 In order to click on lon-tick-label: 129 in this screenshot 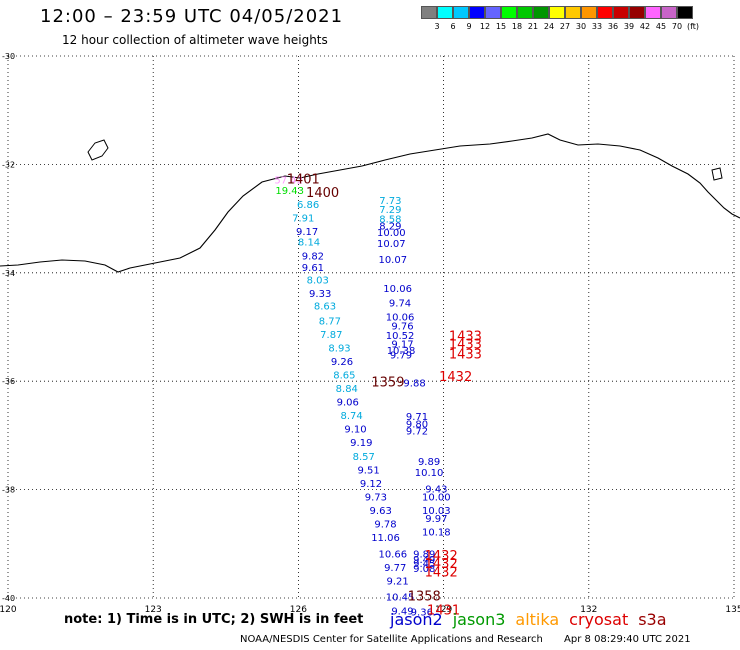, I will do `click(443, 610)`.